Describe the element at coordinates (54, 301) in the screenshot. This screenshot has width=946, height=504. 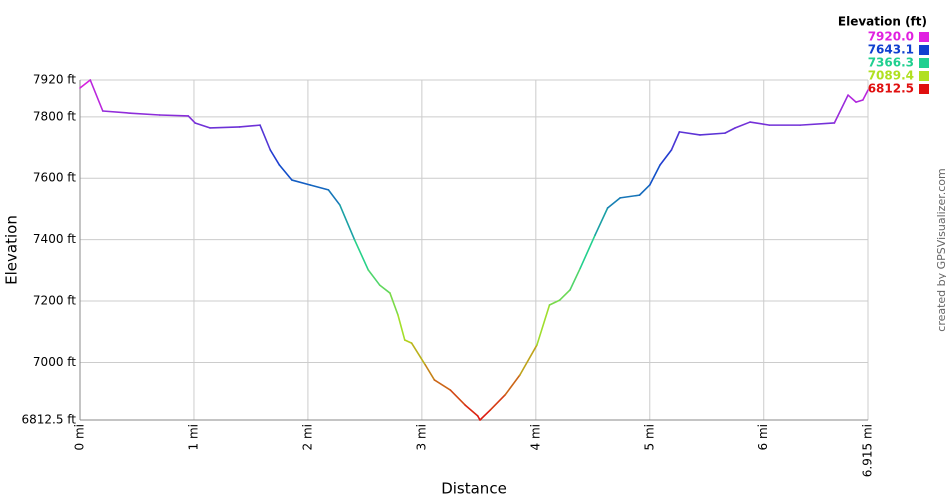
I see `y-tick-label: 7200 ft` at that location.